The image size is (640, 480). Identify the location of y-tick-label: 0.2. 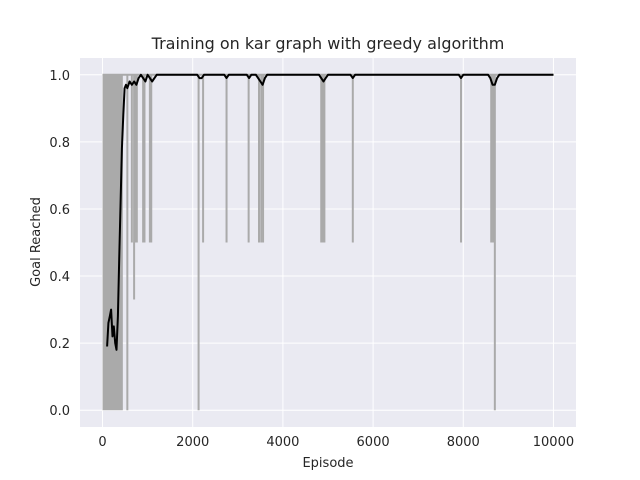
(59, 344).